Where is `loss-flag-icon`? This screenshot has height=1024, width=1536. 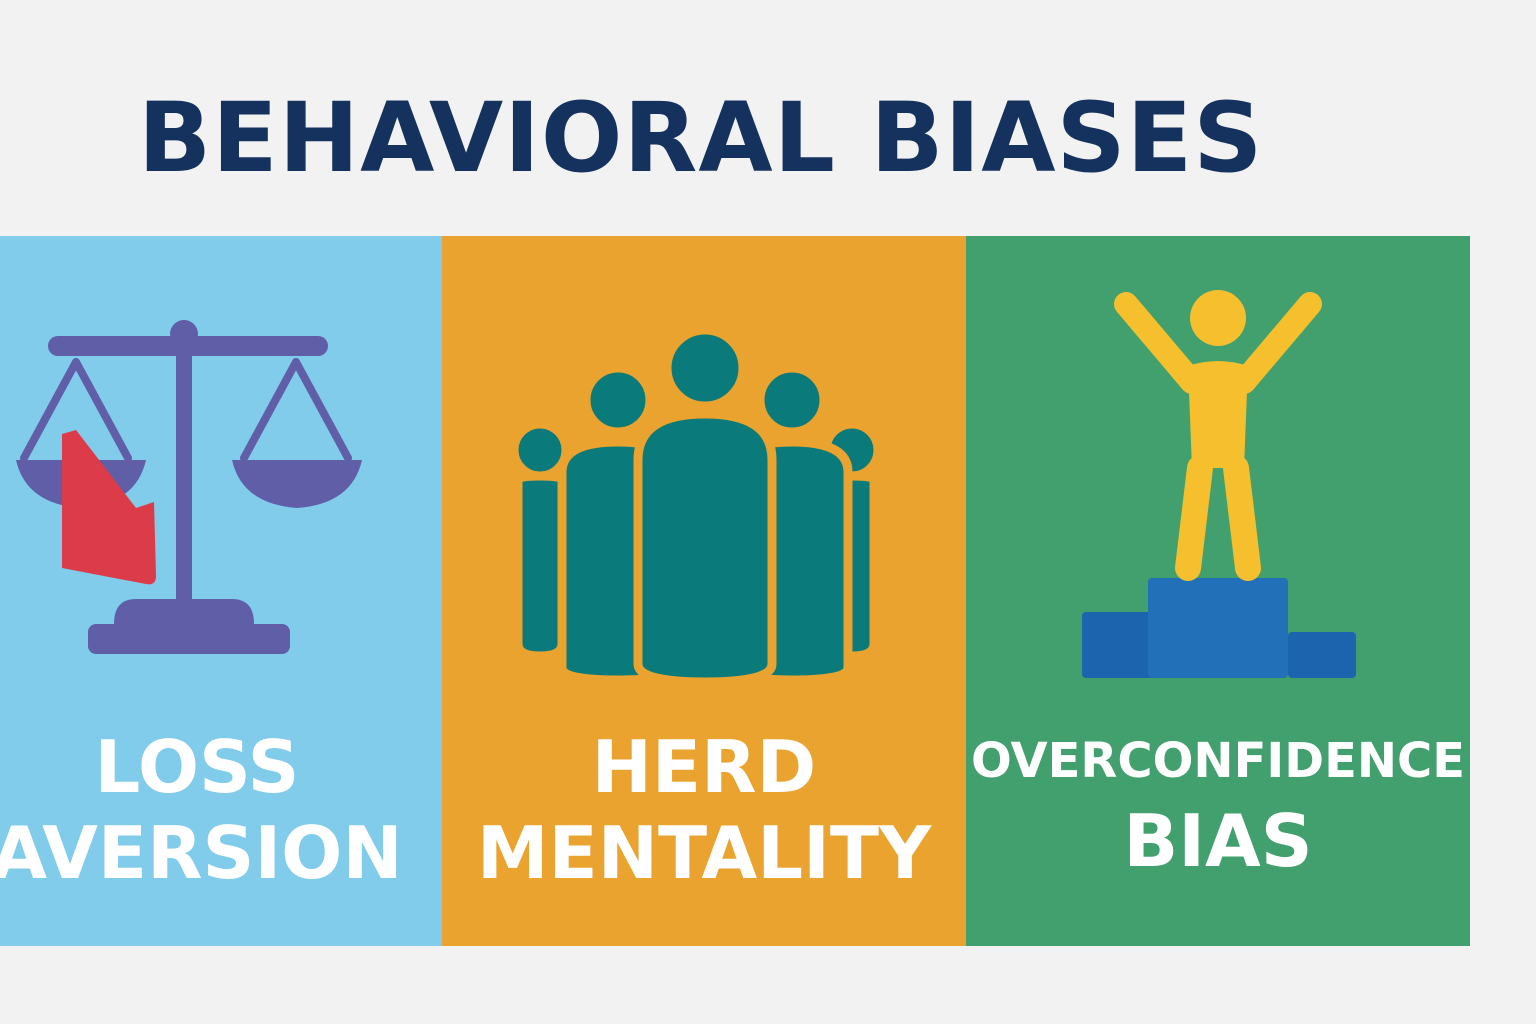 loss-flag-icon is located at coordinates (109, 507).